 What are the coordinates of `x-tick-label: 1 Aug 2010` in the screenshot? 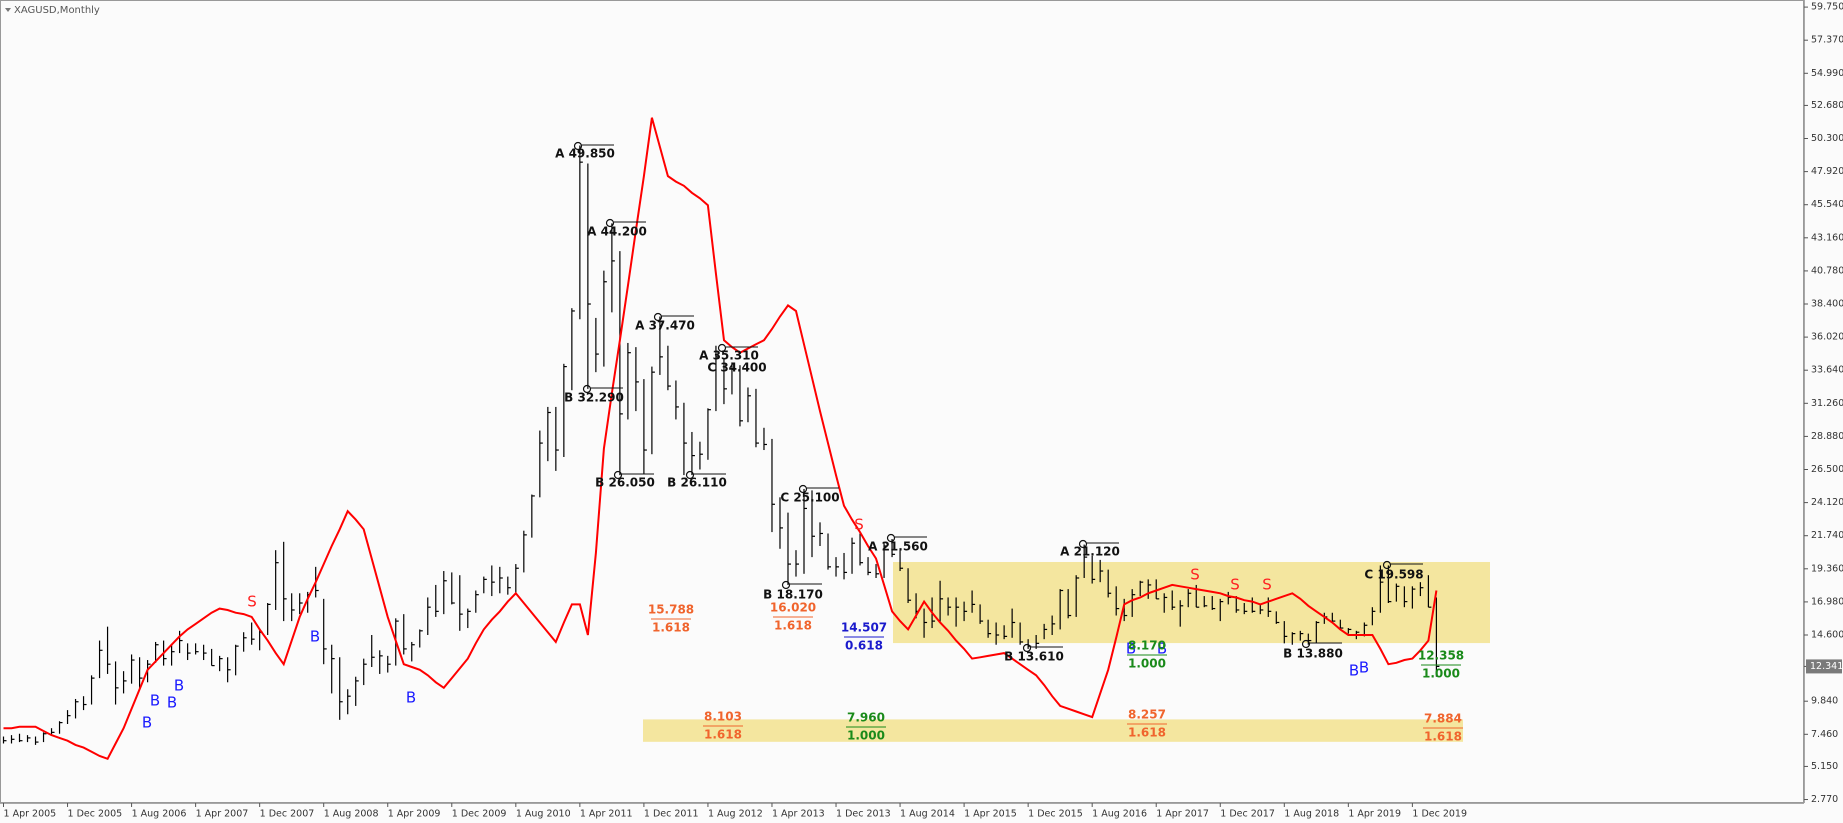 It's located at (543, 814).